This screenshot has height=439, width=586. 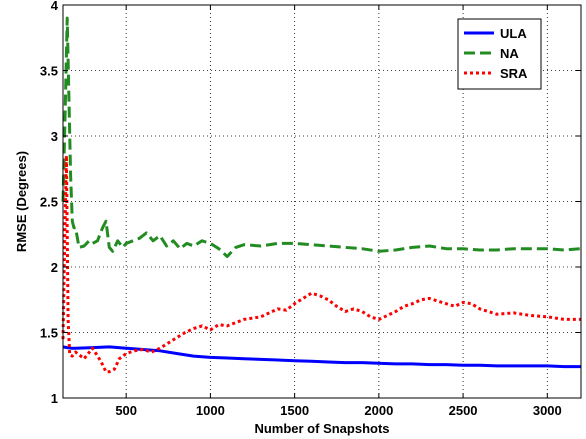 I want to click on y-tick-label: 3, so click(x=54, y=136).